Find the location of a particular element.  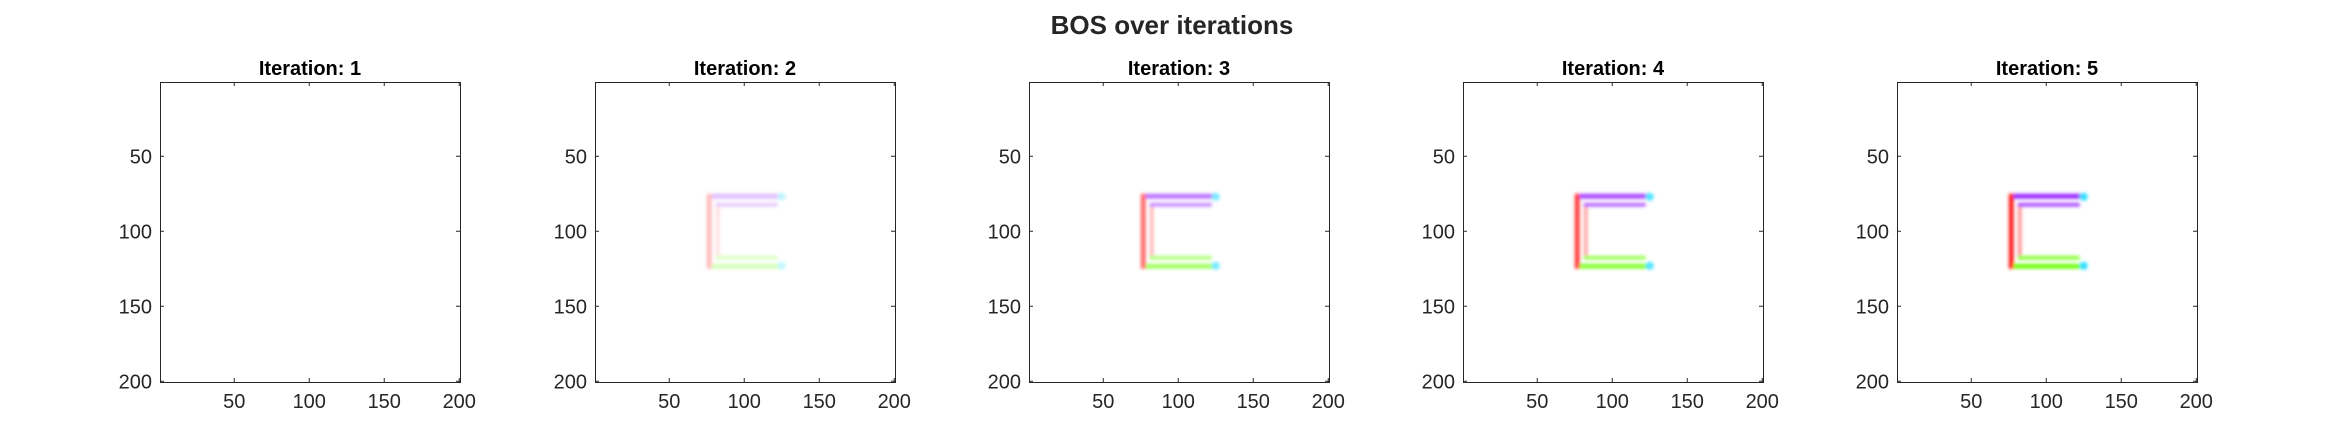

axes-iteration-4: 50 100 150 200 50 100 150 200 Iteration: 4 is located at coordinates (1600, 235).